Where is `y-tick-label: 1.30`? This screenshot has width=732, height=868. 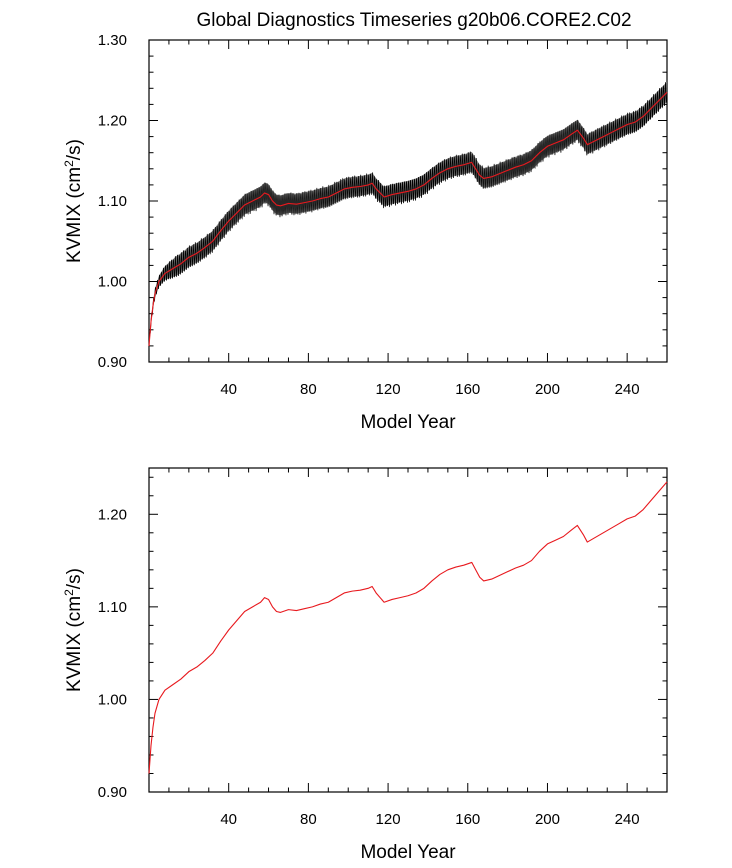 y-tick-label: 1.30 is located at coordinates (112, 40).